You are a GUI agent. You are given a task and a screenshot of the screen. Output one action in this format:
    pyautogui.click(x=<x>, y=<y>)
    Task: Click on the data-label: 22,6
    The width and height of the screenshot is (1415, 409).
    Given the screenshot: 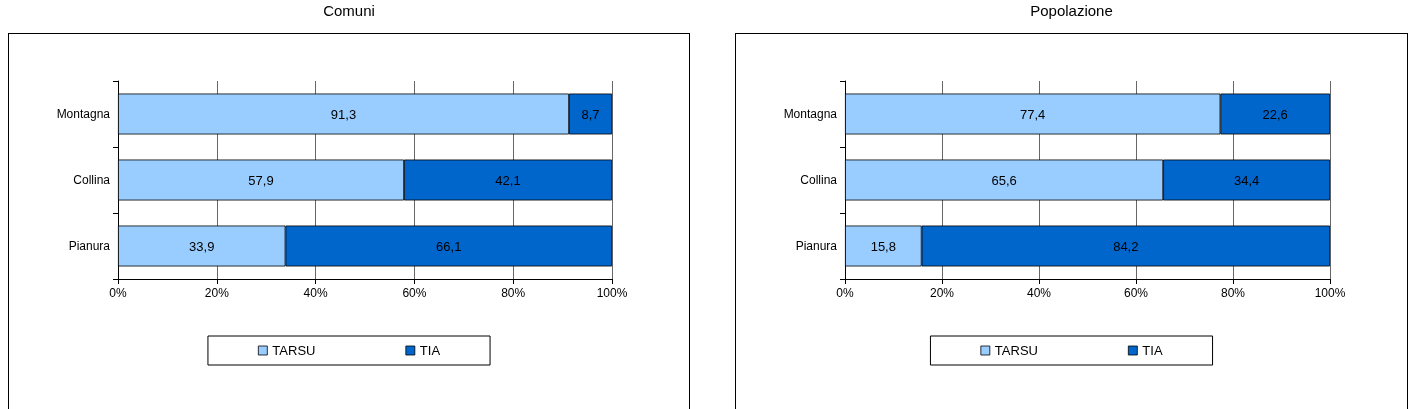 What is the action you would take?
    pyautogui.click(x=1275, y=114)
    